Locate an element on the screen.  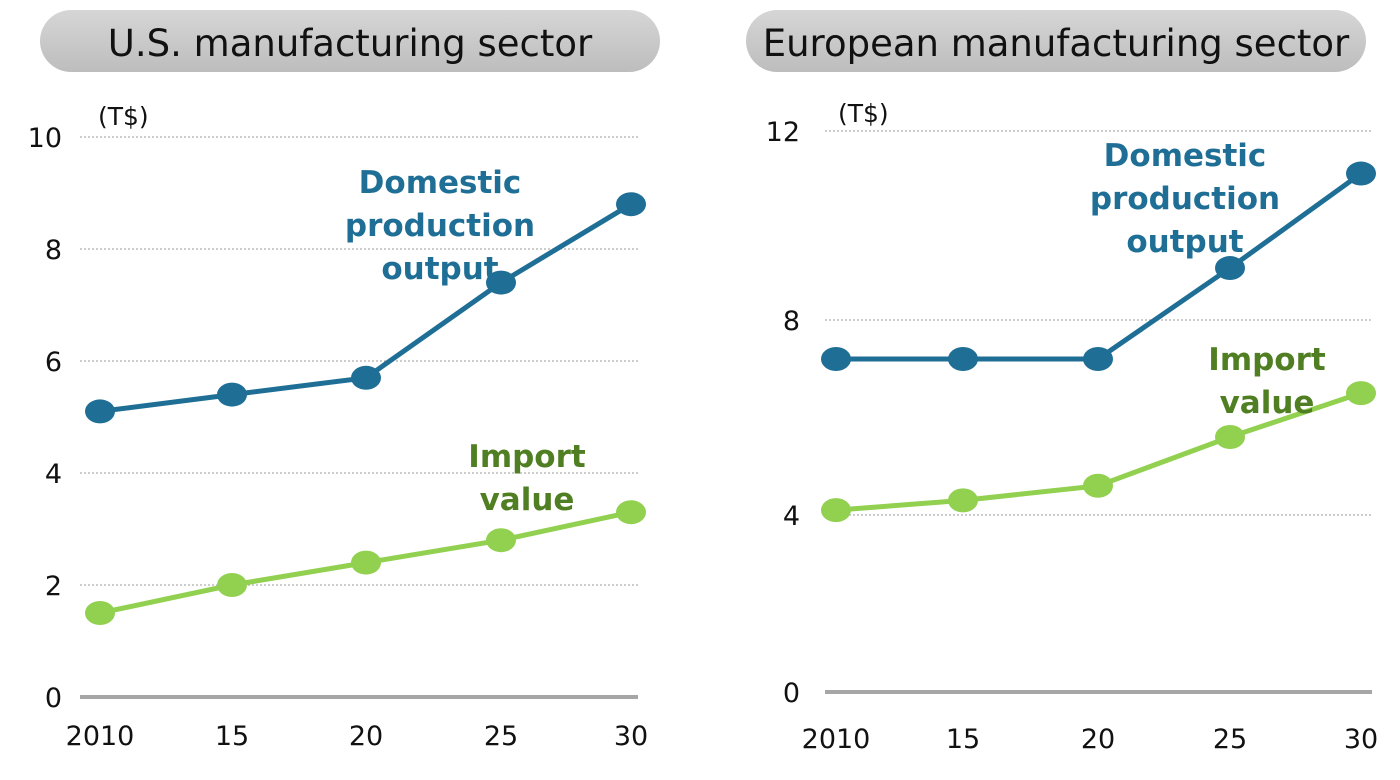
chart-title: European manufacturing sector is located at coordinates (1056, 43).